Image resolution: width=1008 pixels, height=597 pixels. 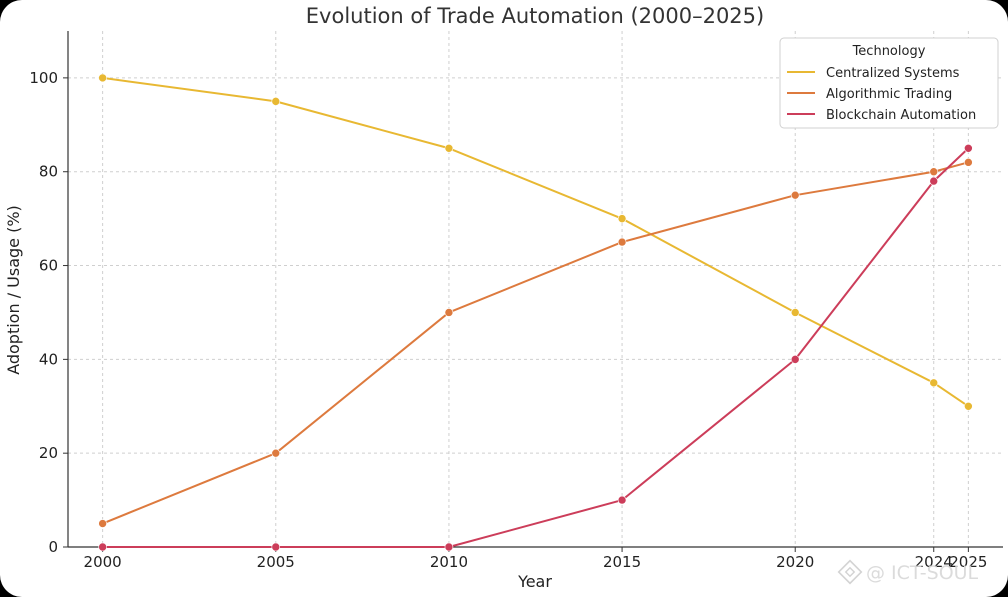 What do you see at coordinates (934, 562) in the screenshot?
I see `x-tick-label: 2024` at bounding box center [934, 562].